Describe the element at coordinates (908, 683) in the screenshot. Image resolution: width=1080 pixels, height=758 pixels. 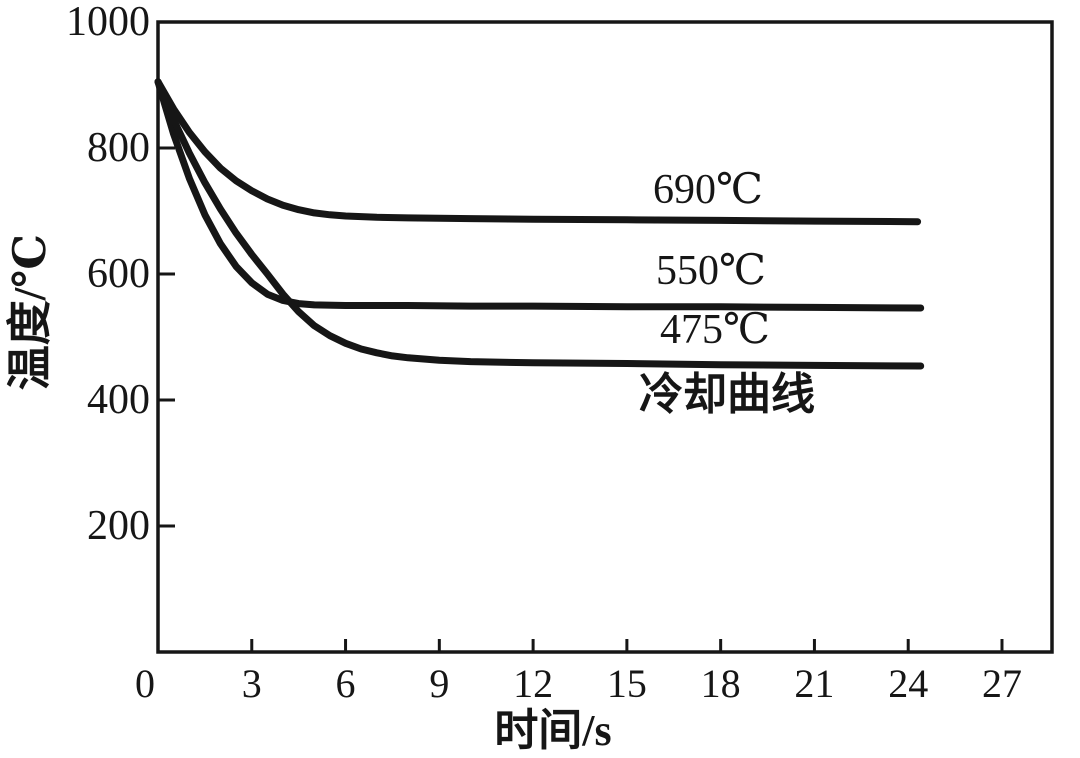
I see `x-tick-label: 24` at that location.